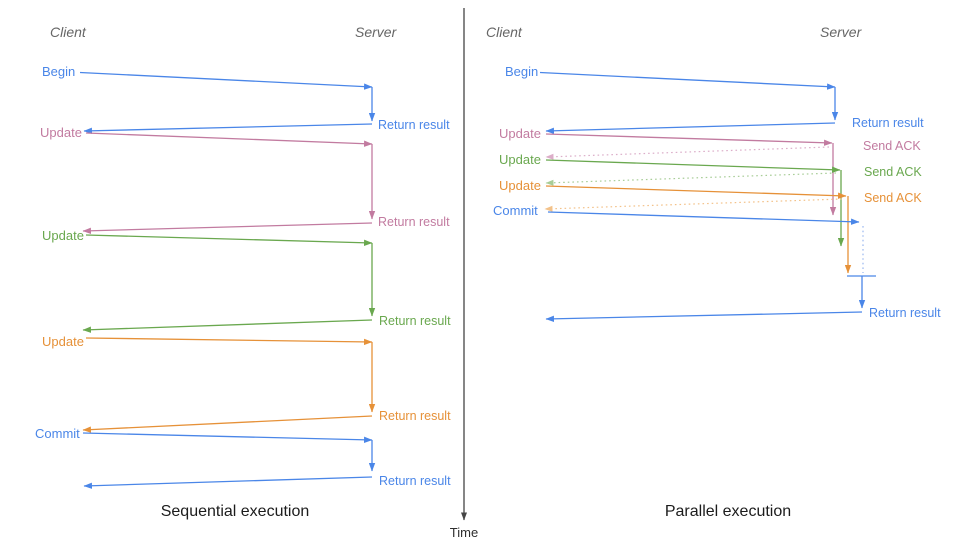 The height and width of the screenshot is (540, 960). Describe the element at coordinates (714, 99) in the screenshot. I see `par-begin-exchange: Begin Return result` at that location.